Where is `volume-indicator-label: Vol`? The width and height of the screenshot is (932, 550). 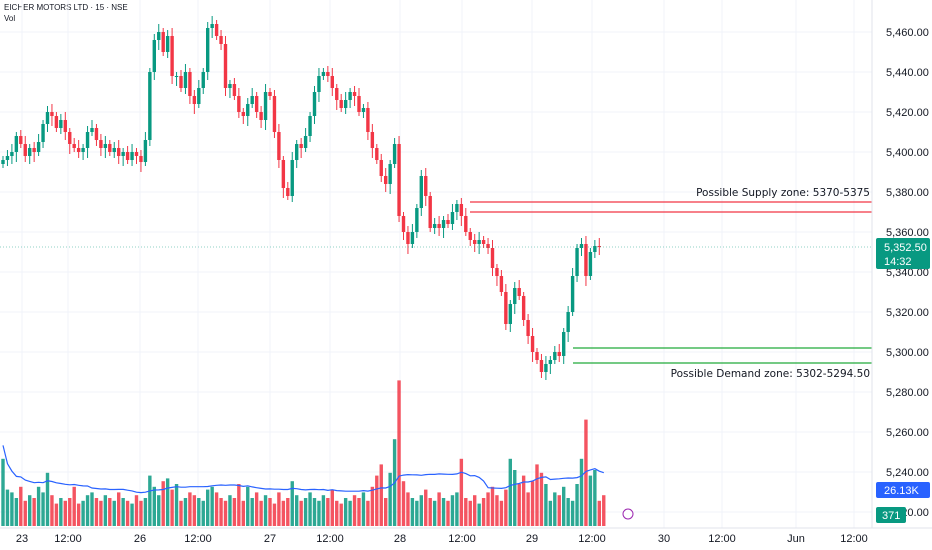 volume-indicator-label: Vol is located at coordinates (10, 18).